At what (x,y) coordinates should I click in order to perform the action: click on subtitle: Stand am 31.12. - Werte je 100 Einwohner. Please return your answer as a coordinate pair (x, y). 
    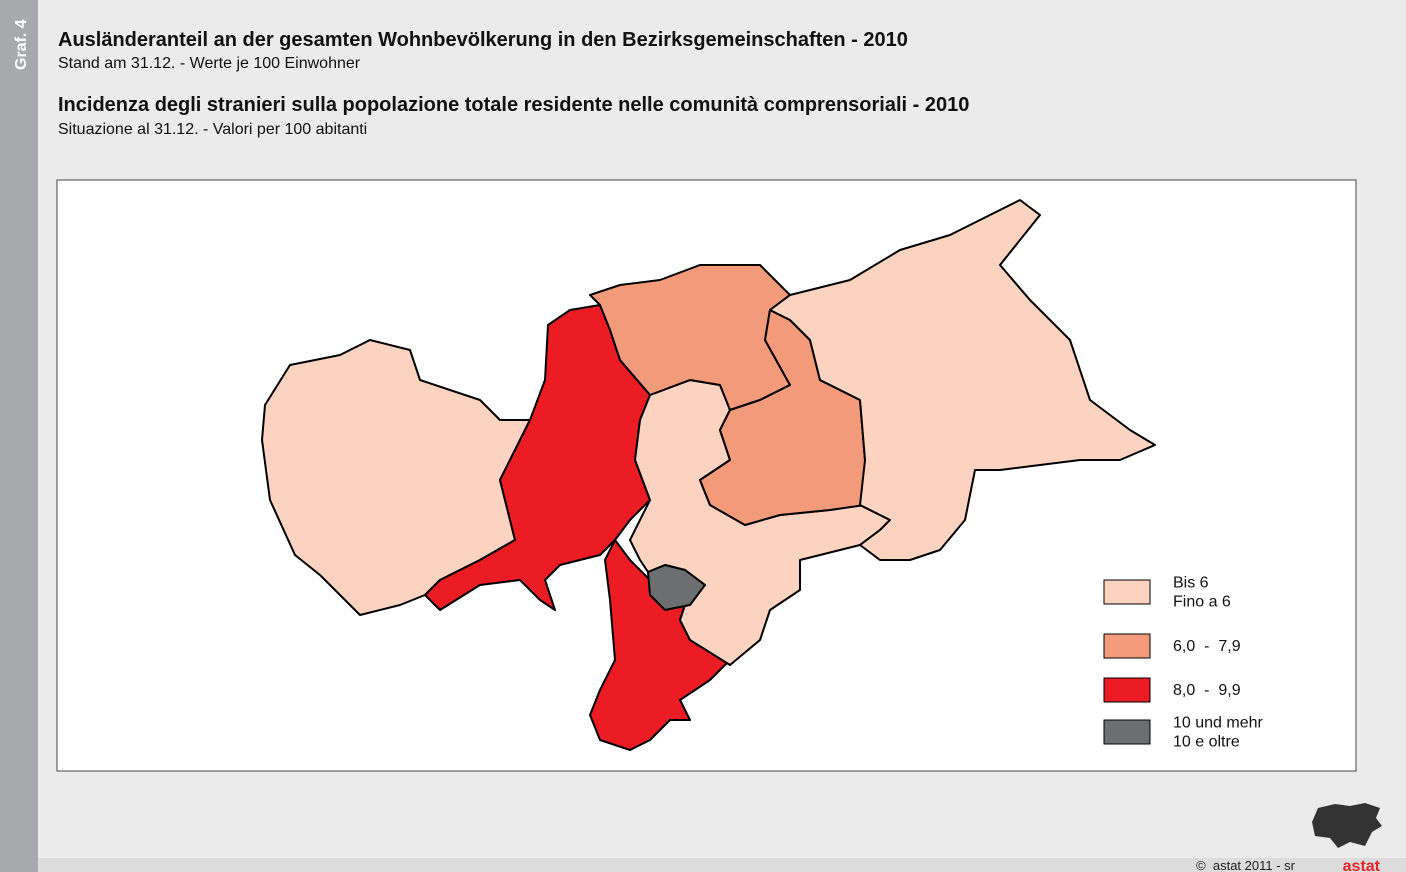
    Looking at the image, I should click on (209, 63).